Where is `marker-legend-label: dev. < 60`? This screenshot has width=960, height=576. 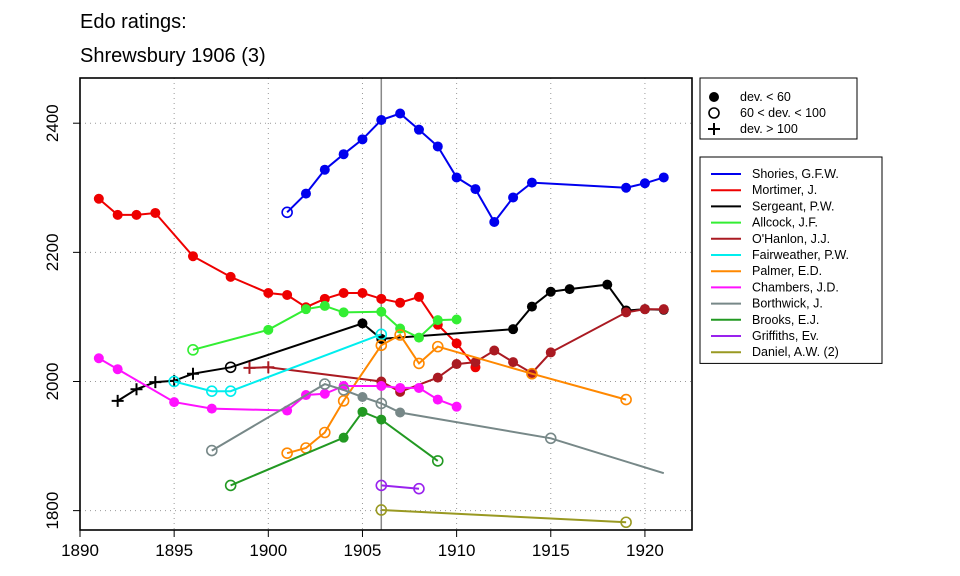 marker-legend-label: dev. < 60 is located at coordinates (765, 97).